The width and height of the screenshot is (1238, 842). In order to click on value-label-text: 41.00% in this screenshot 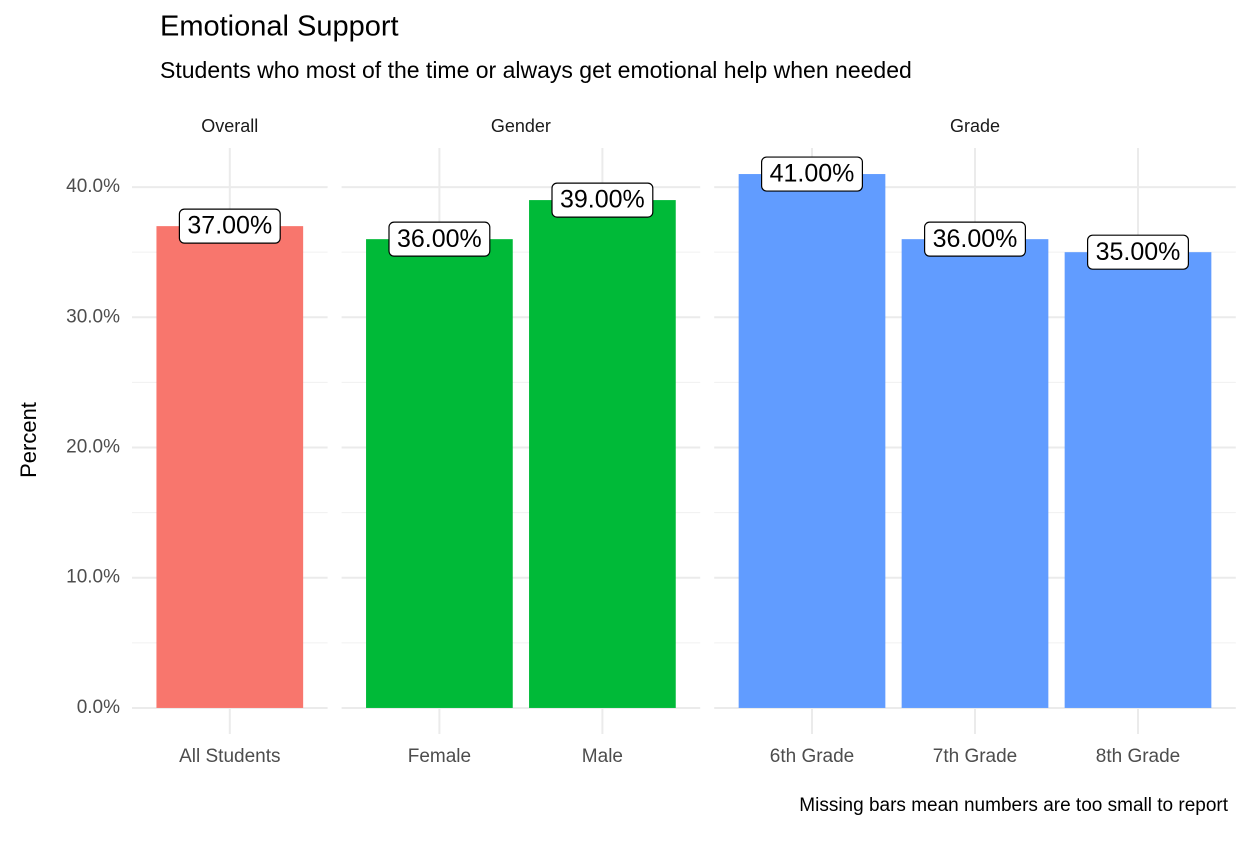, I will do `click(812, 174)`.